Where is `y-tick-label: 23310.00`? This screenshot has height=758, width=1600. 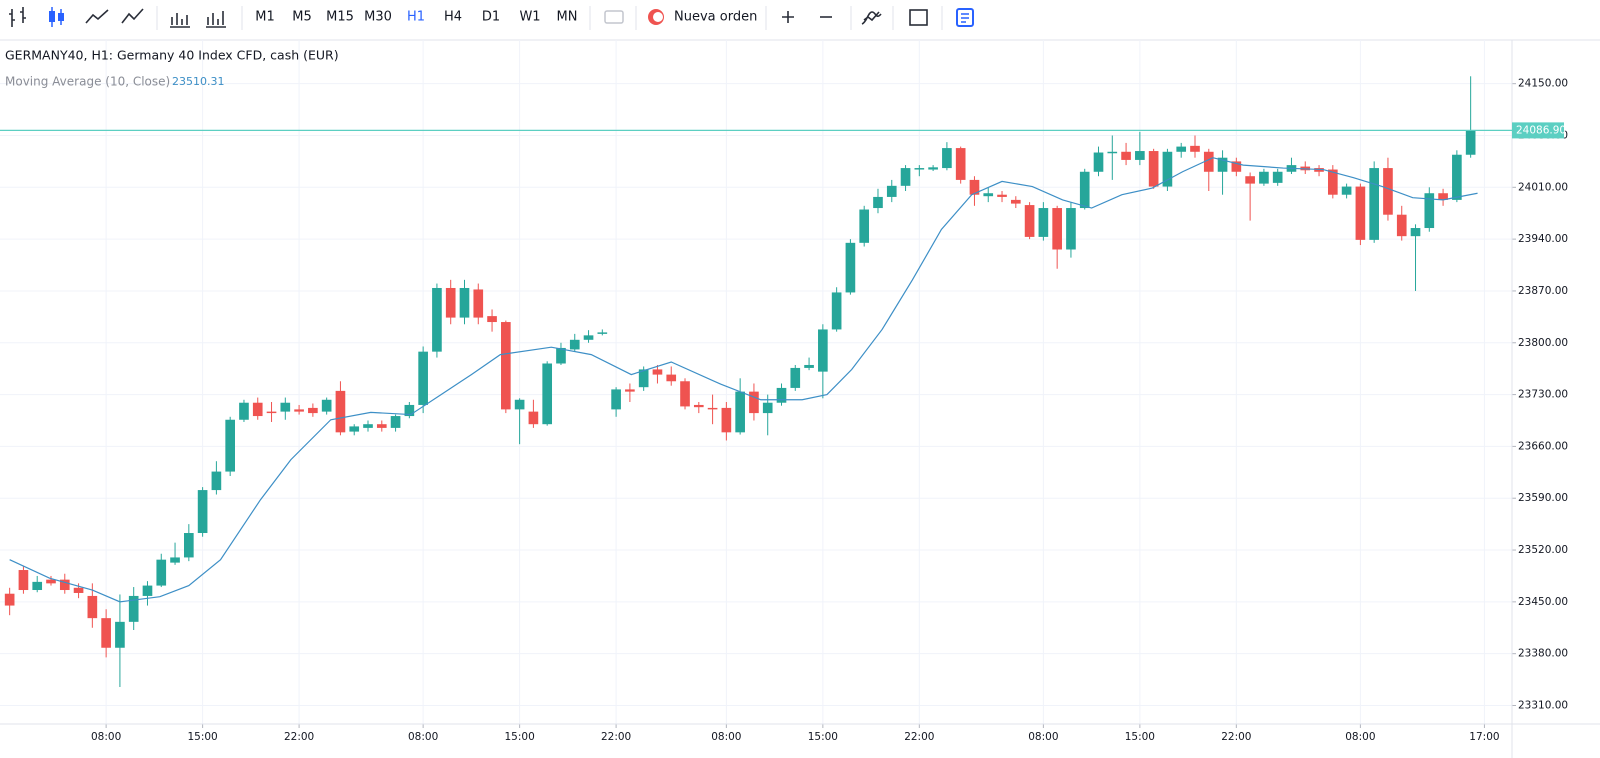 y-tick-label: 23310.00 is located at coordinates (1543, 705).